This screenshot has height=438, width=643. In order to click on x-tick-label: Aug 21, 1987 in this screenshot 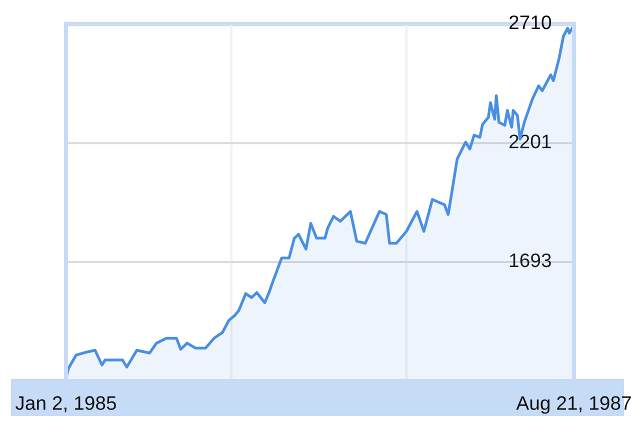, I will do `click(573, 405)`.